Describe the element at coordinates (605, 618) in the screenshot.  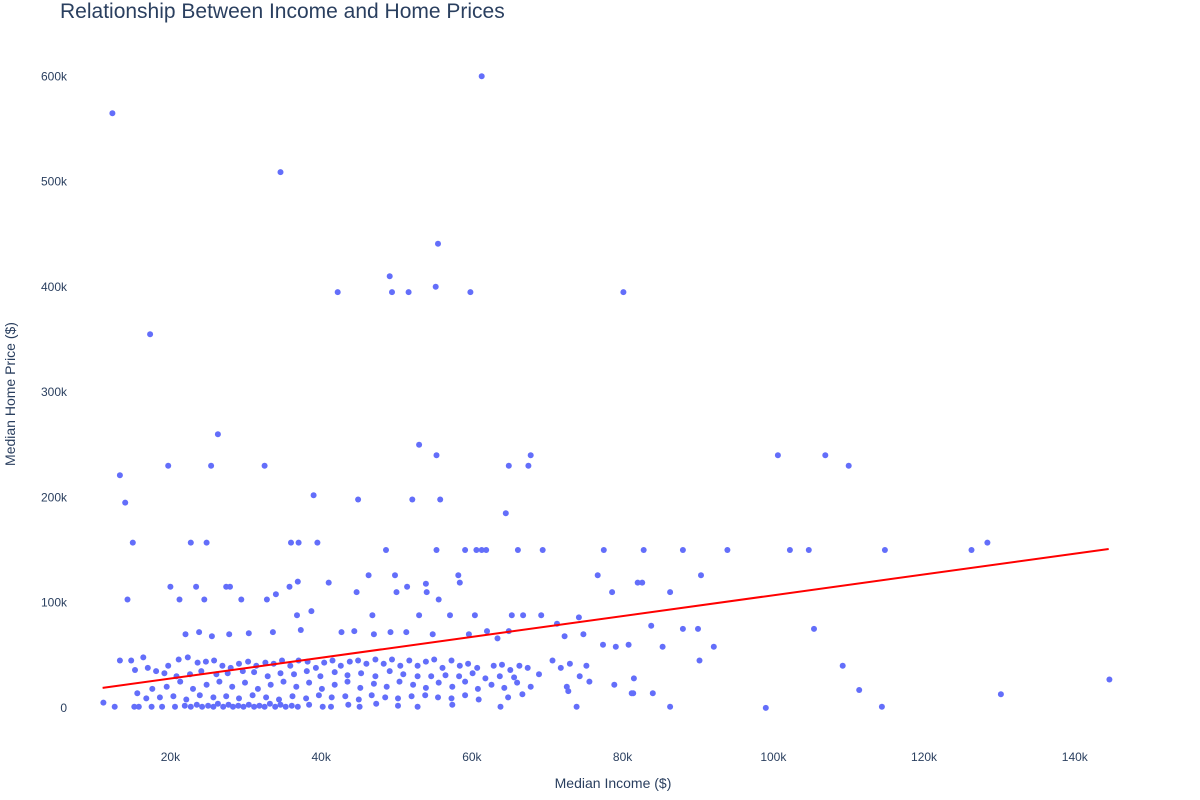
I see `trendline-group` at that location.